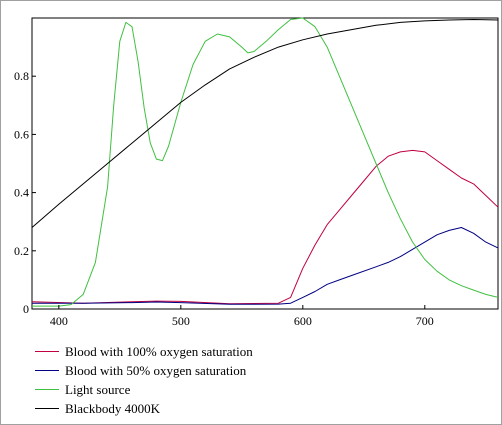 This screenshot has height=425, width=502. Describe the element at coordinates (47, 408) in the screenshot. I see `legend-swatch-blackbody` at that location.